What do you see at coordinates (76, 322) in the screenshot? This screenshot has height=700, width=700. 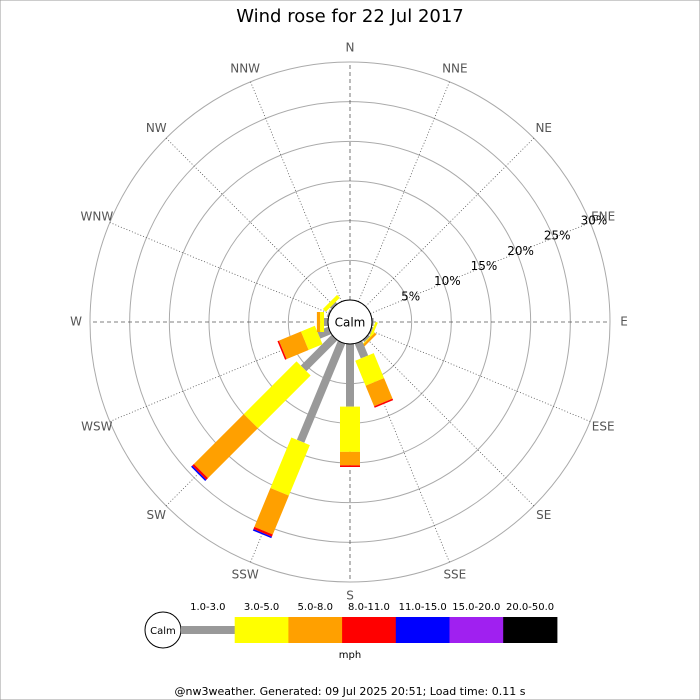 I see `direction-label: W` at bounding box center [76, 322].